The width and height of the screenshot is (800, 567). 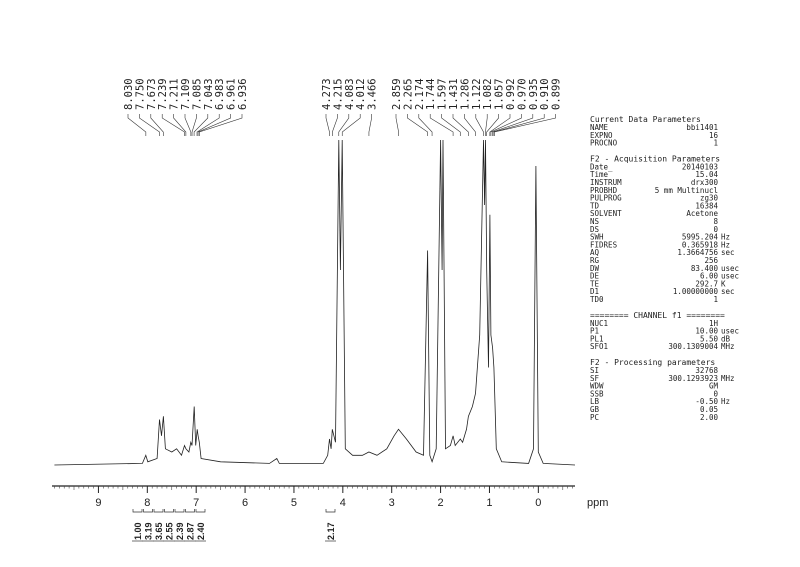 What do you see at coordinates (392, 503) in the screenshot?
I see `x-tick-label: 3` at bounding box center [392, 503].